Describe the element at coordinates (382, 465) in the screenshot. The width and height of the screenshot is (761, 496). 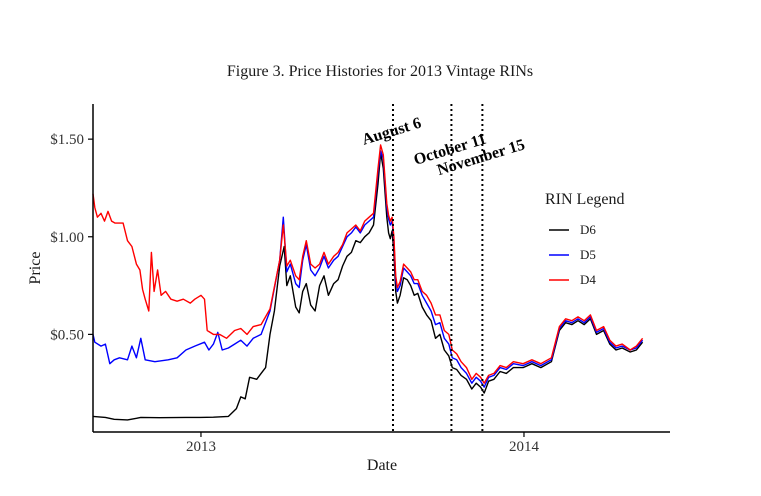
I see `x-axis-label: Date` at that location.